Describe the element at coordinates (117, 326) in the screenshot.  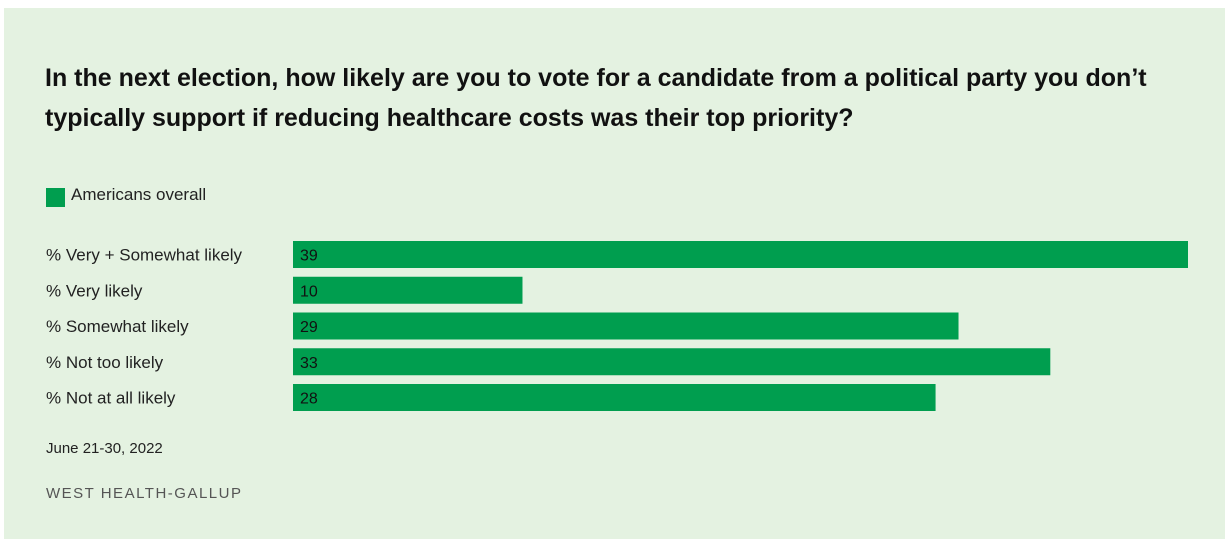
I see `category-label: % Somewhat likely` at that location.